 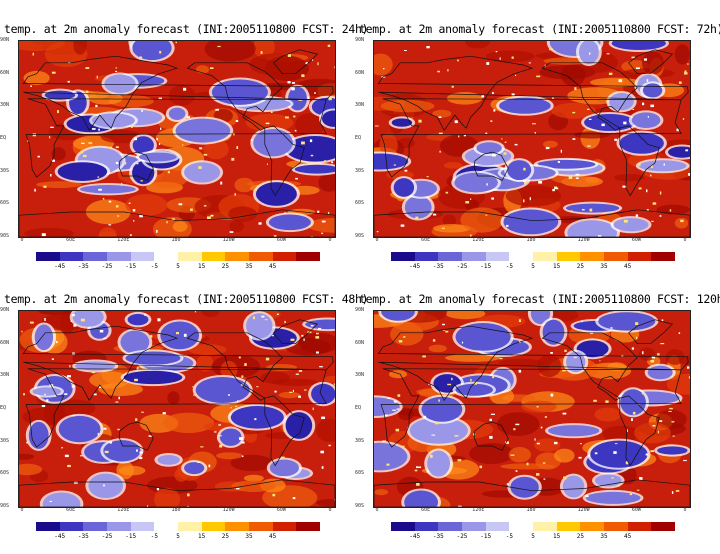 I want to click on colorbar-swatches, so click(x=178, y=256).